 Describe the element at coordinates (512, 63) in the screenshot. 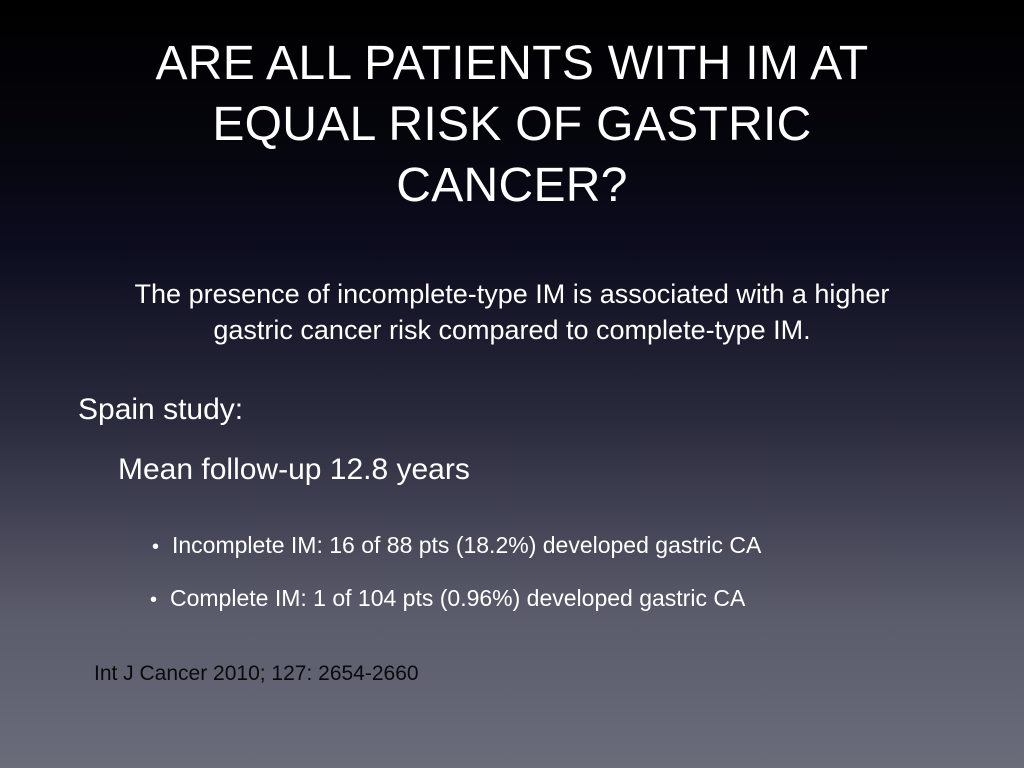

I see `title-line-1: ARE ALL PATIENTS WITH IM AT` at that location.